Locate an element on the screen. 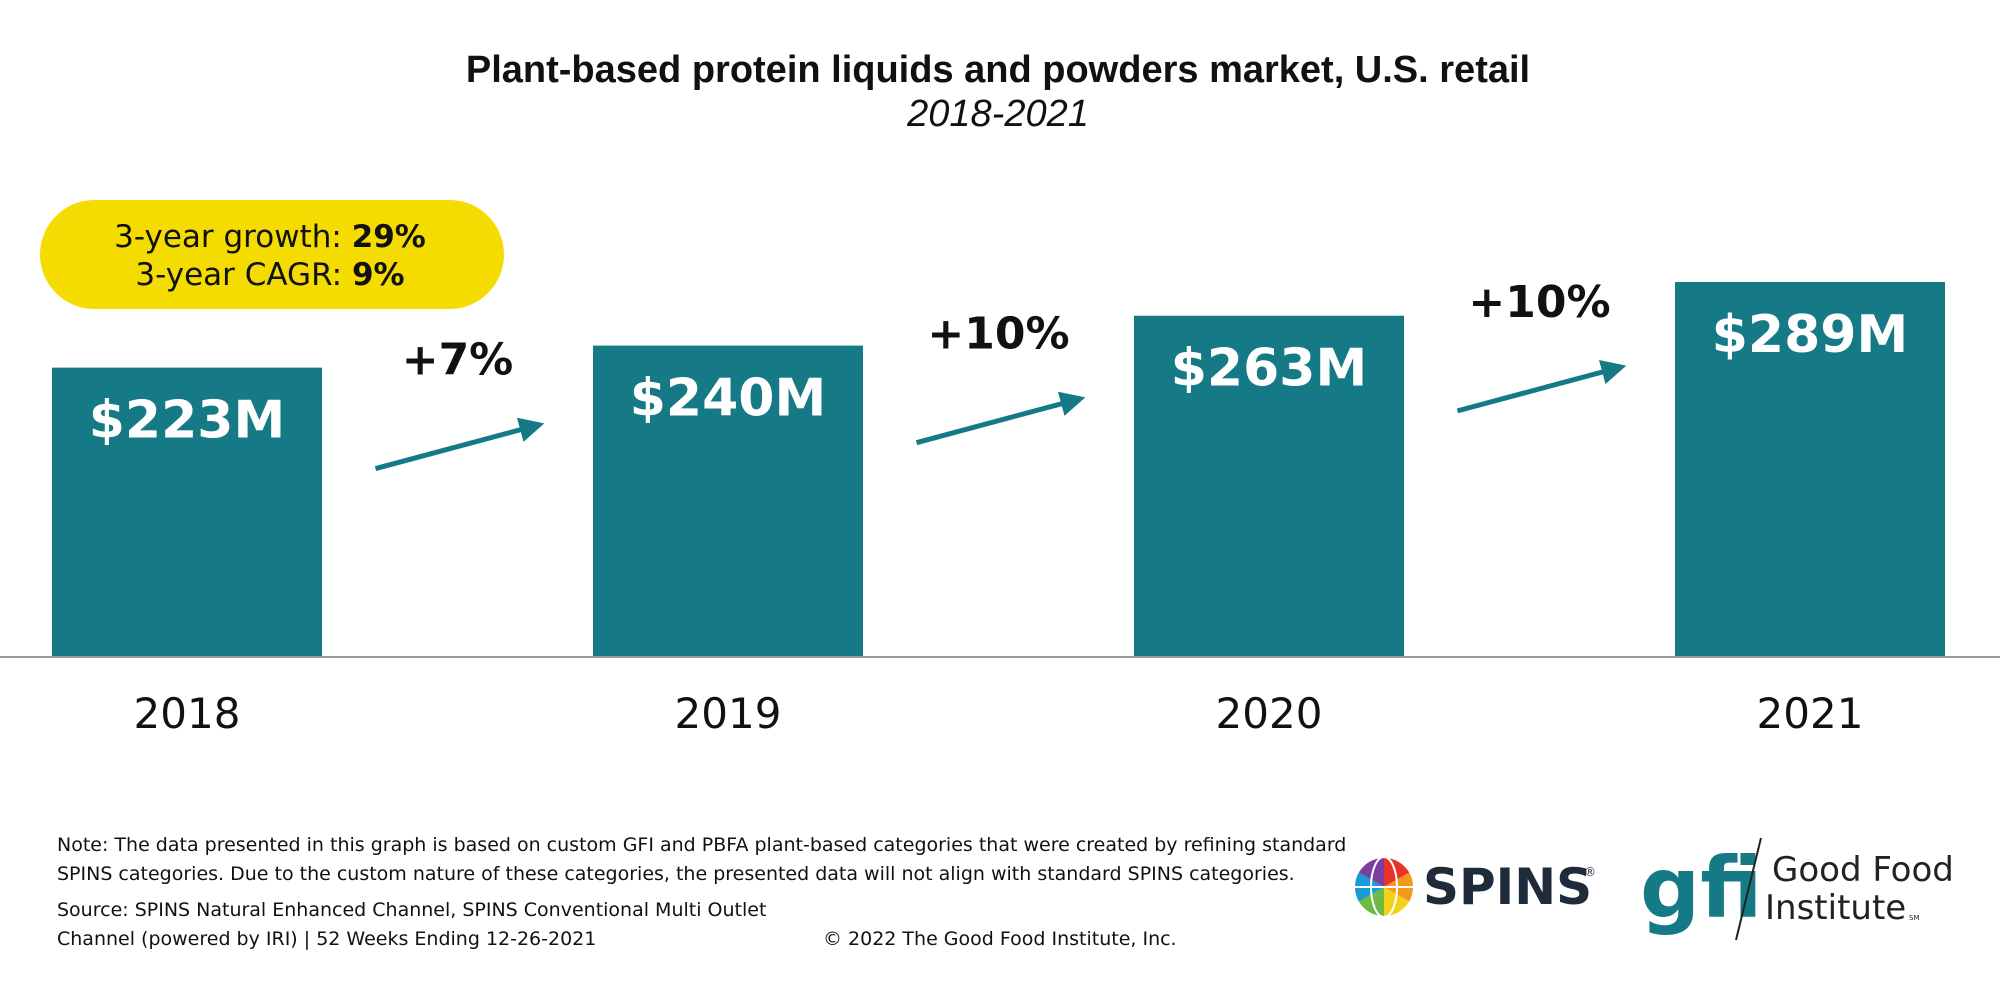 Image resolution: width=2000 pixels, height=1004 pixels. bar-2018 is located at coordinates (187, 512).